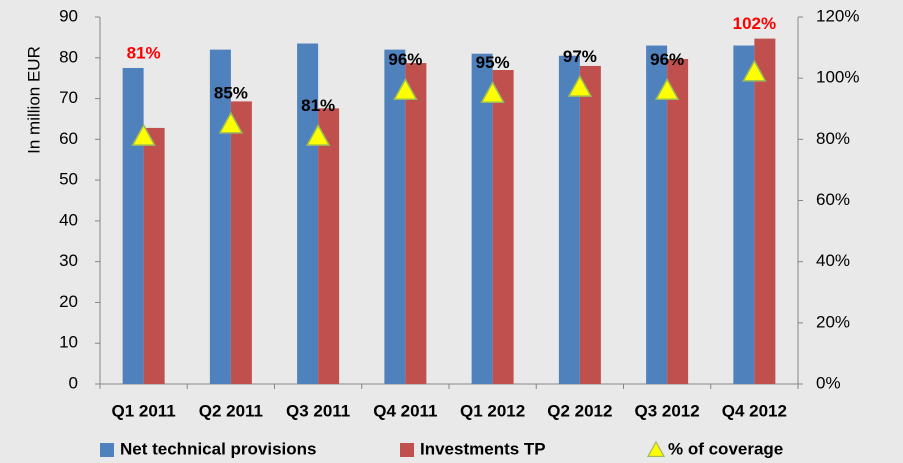 The height and width of the screenshot is (463, 903). Describe the element at coordinates (493, 62) in the screenshot. I see `data-label: 95%` at that location.